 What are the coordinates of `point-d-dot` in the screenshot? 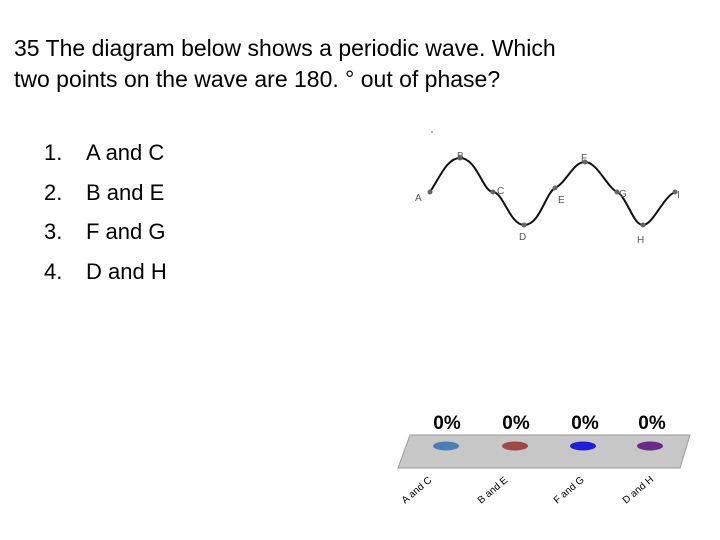 It's located at (524, 225).